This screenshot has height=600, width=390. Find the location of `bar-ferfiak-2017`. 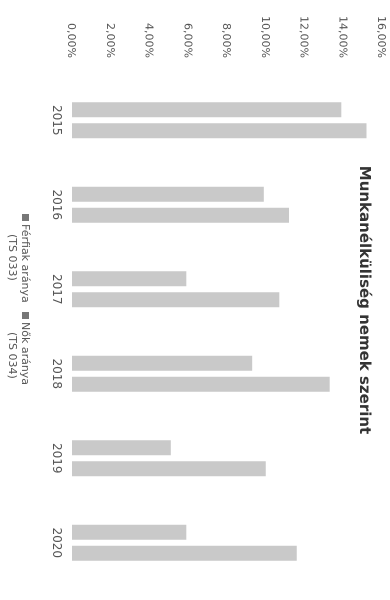

bar-ferfiak-2017 is located at coordinates (129, 279).